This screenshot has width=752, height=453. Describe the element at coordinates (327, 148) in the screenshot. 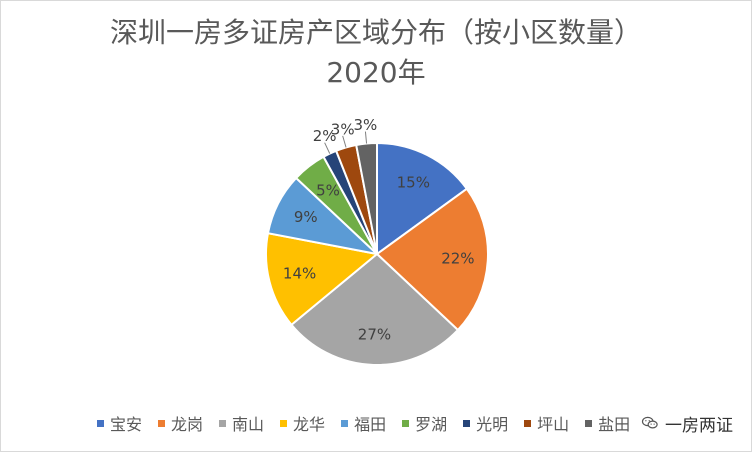

I see `leader-line-光明` at that location.